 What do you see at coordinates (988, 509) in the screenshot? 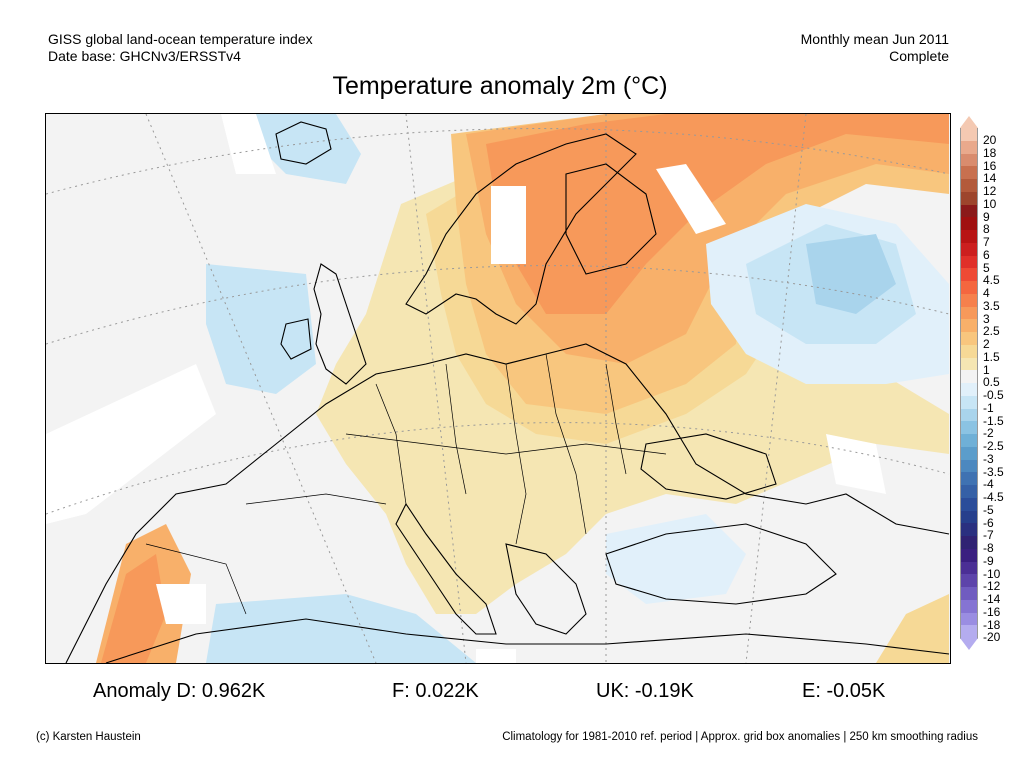
I see `colorbar-tick-label: -5` at bounding box center [988, 509].